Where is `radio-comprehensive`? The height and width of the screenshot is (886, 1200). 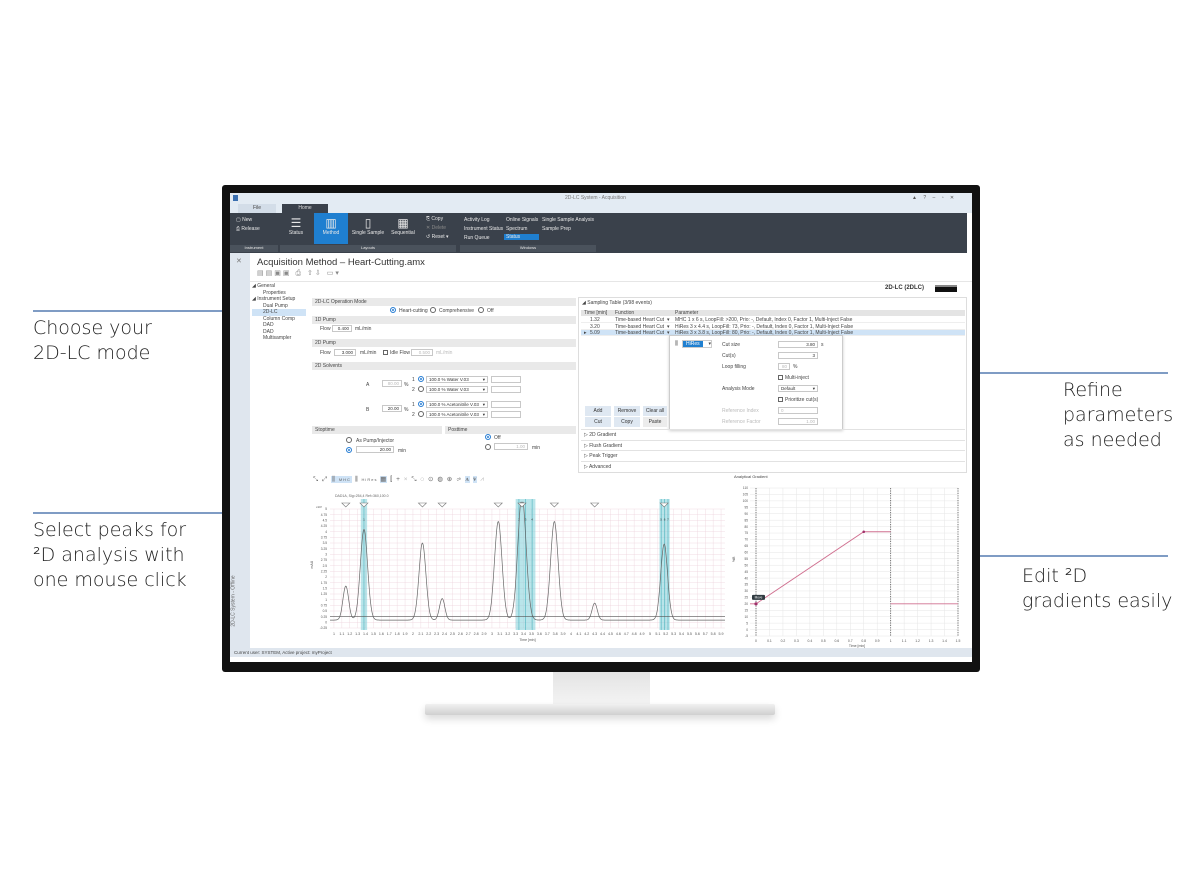
radio-comprehensive is located at coordinates (433, 310).